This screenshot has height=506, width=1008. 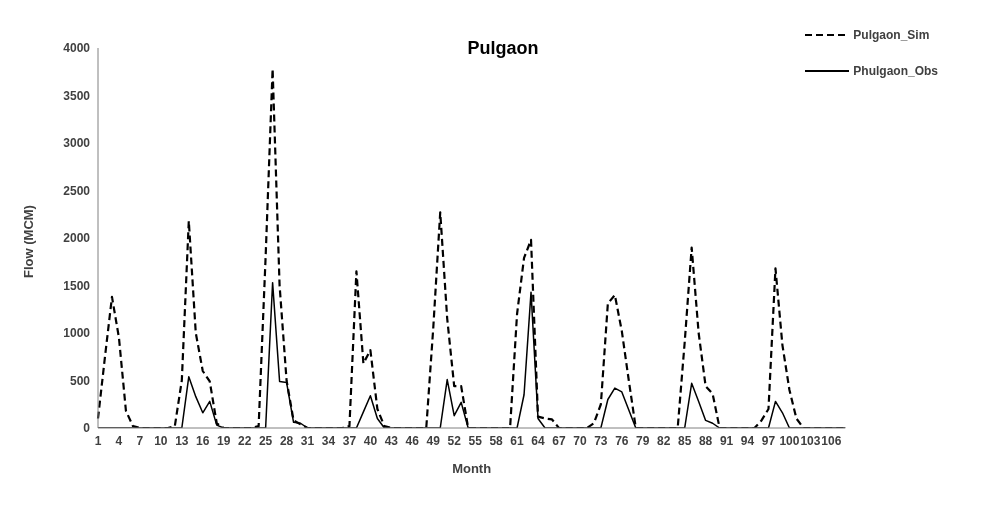 I want to click on x-tick-label: 106, so click(x=831, y=440).